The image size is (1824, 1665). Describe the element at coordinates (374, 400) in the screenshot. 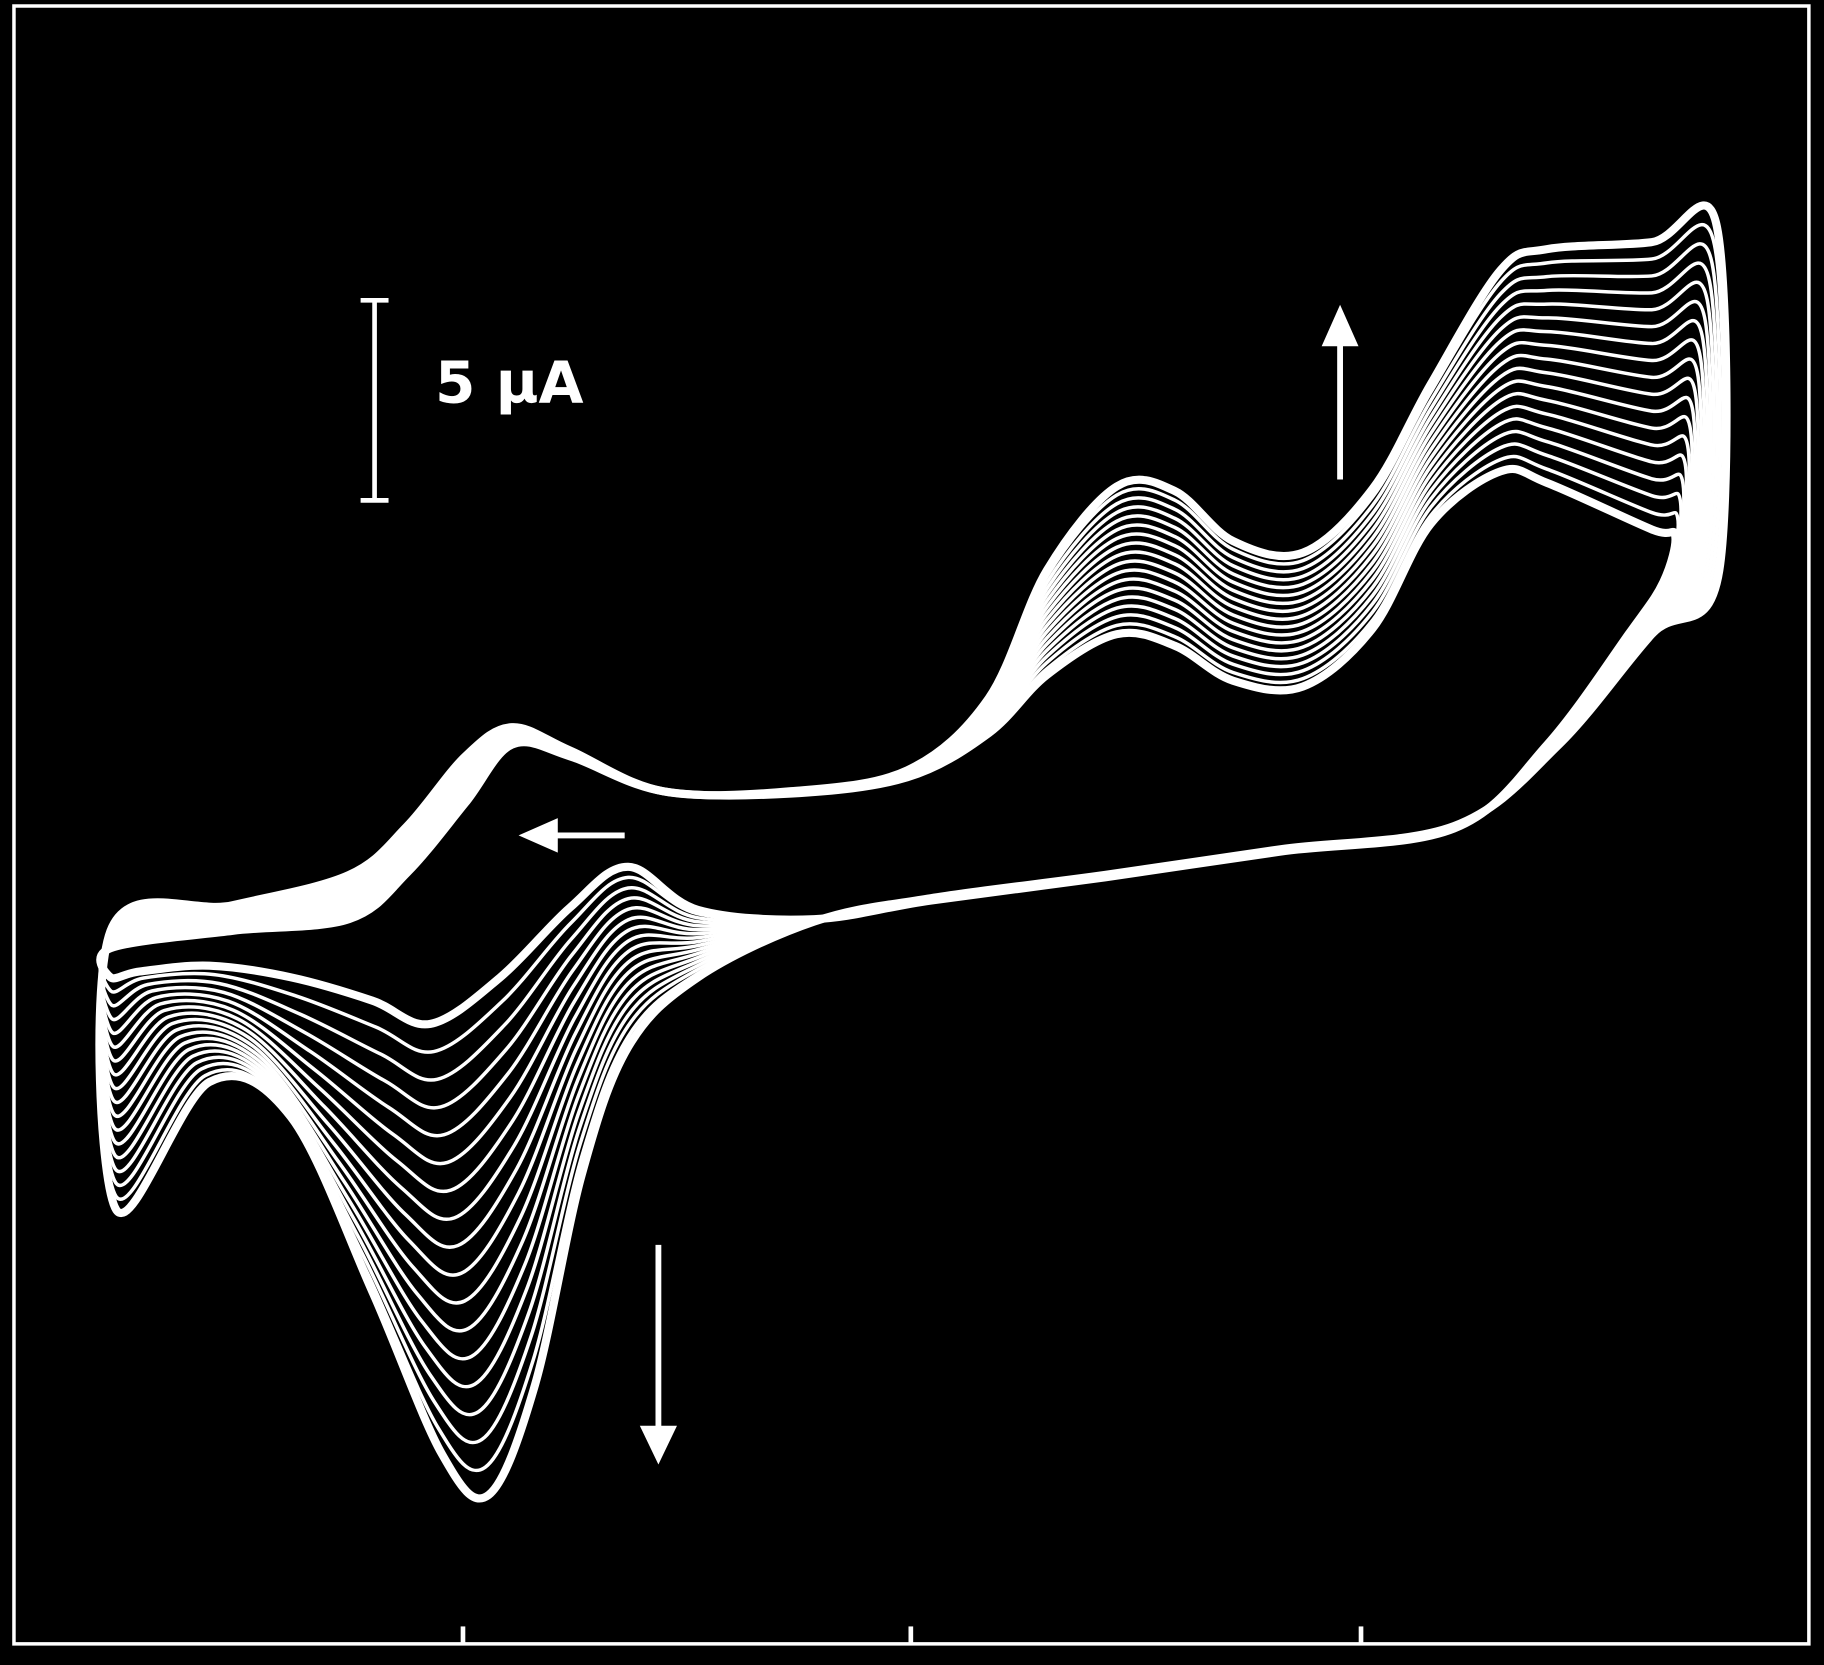

I see `scale-bar` at that location.